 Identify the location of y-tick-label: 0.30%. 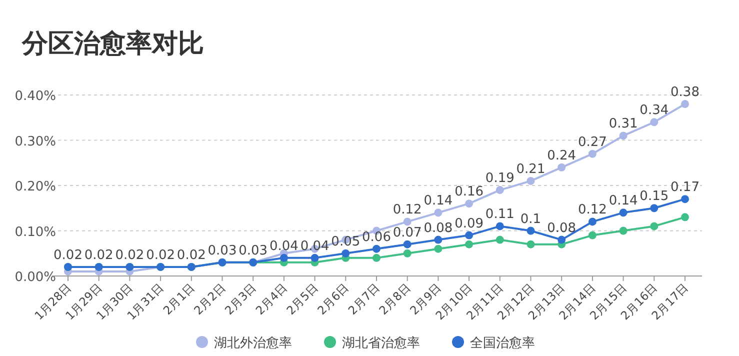
(35, 142).